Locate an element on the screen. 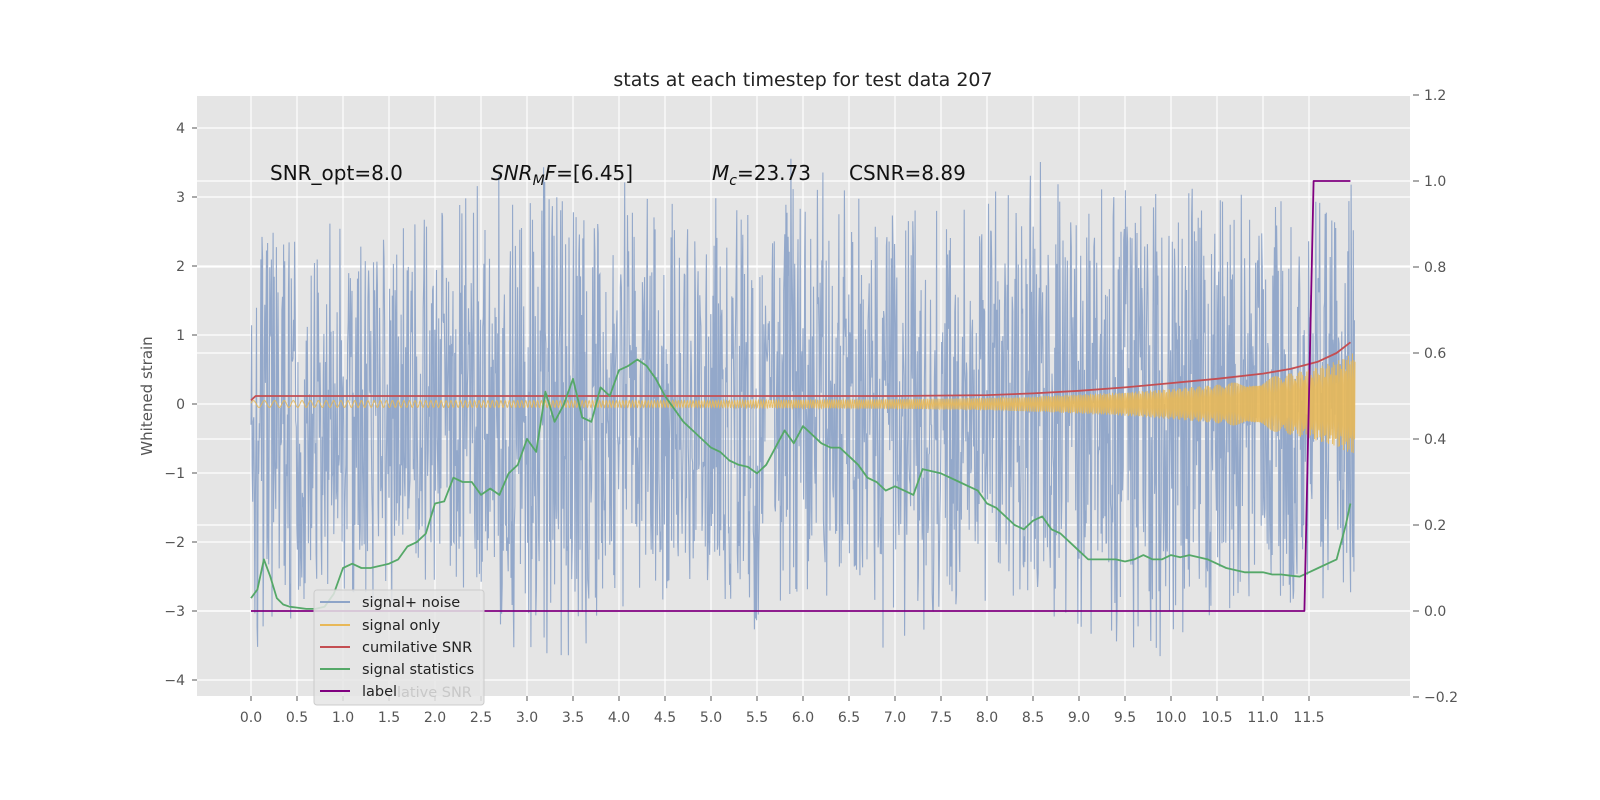 The width and height of the screenshot is (1600, 800). y-tick-label: −2 is located at coordinates (174, 543).